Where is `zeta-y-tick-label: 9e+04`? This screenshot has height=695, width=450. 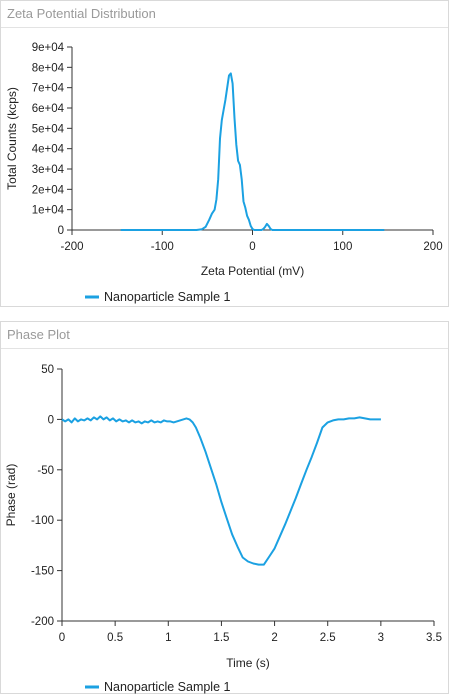
zeta-y-tick-label: 9e+04 is located at coordinates (48, 48).